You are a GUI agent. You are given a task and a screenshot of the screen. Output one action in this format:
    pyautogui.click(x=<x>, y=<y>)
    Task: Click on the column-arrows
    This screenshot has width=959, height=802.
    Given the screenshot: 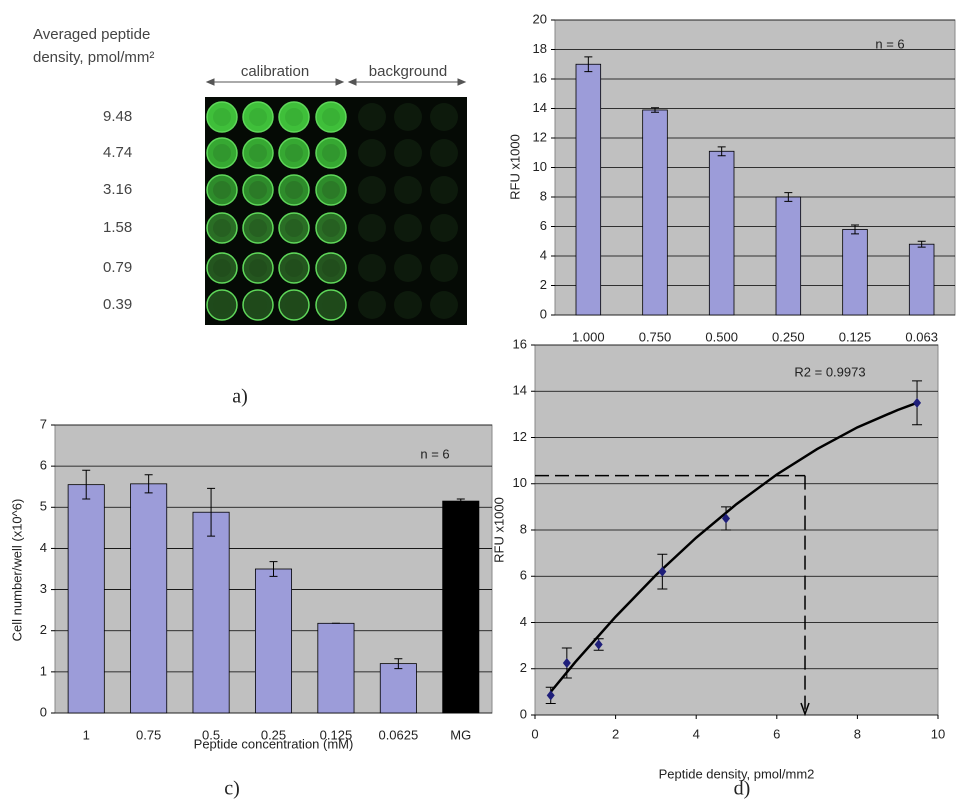 What is the action you would take?
    pyautogui.click(x=336, y=82)
    